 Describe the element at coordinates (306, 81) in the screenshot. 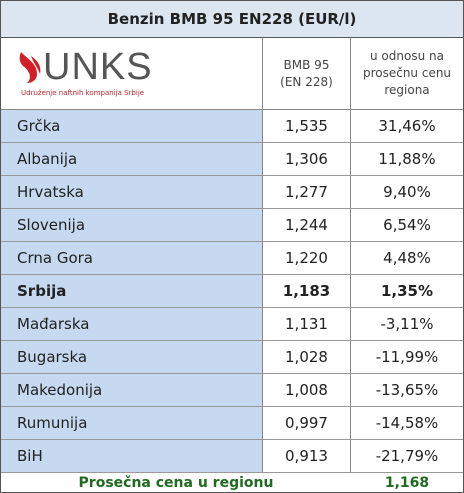

I see `header-line: (EN 228)` at that location.